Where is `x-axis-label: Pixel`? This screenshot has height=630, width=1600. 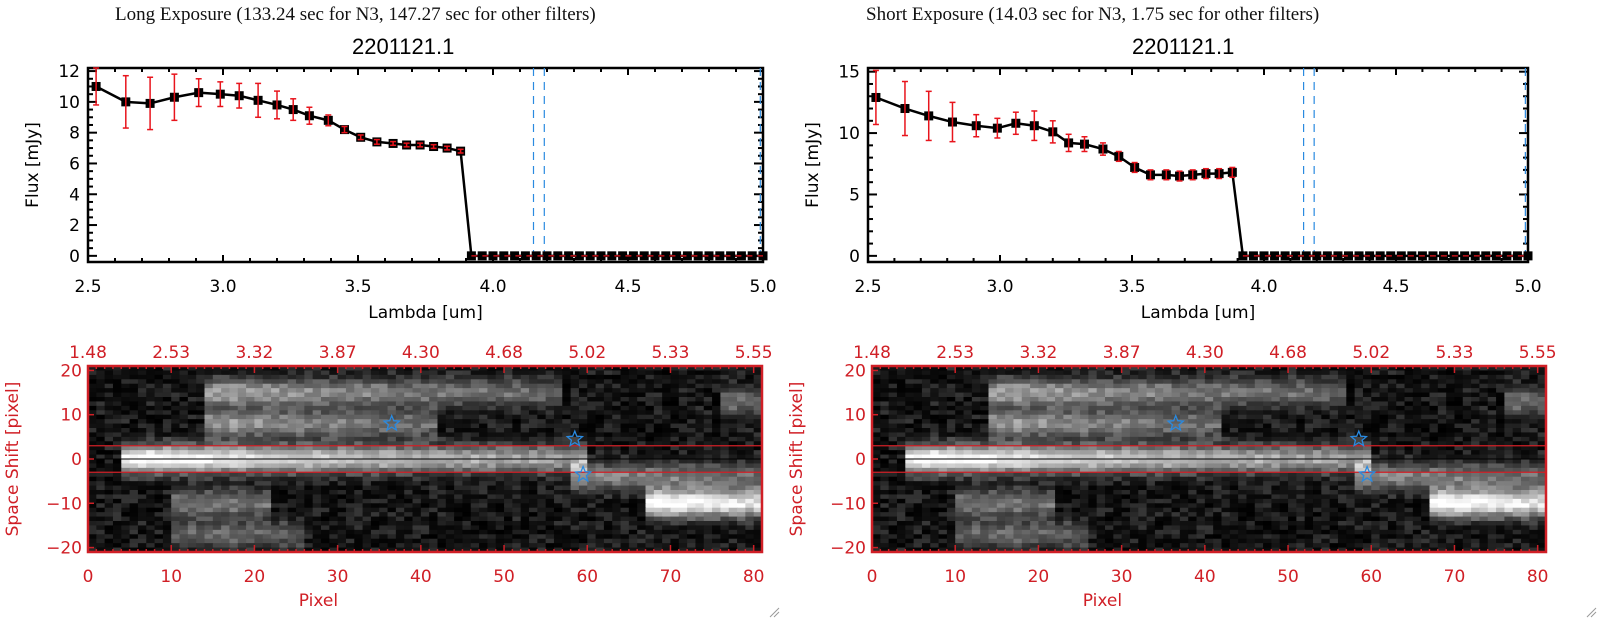 x-axis-label: Pixel is located at coordinates (1102, 601).